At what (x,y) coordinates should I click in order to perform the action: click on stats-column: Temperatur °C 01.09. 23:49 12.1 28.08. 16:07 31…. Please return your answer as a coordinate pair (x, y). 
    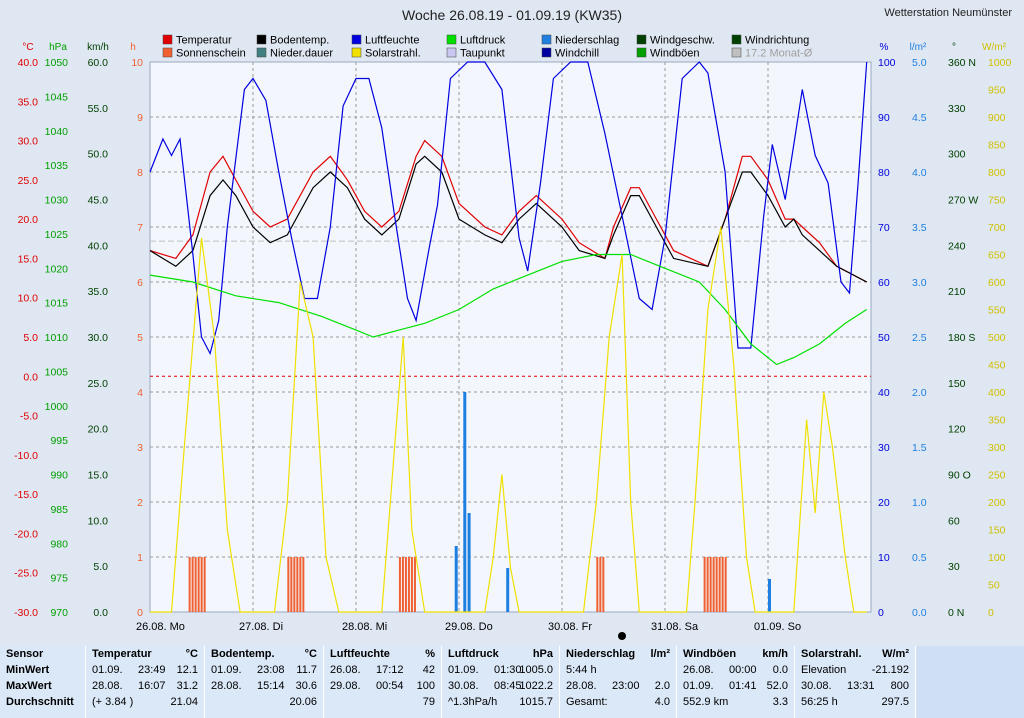
    Looking at the image, I should click on (145, 682).